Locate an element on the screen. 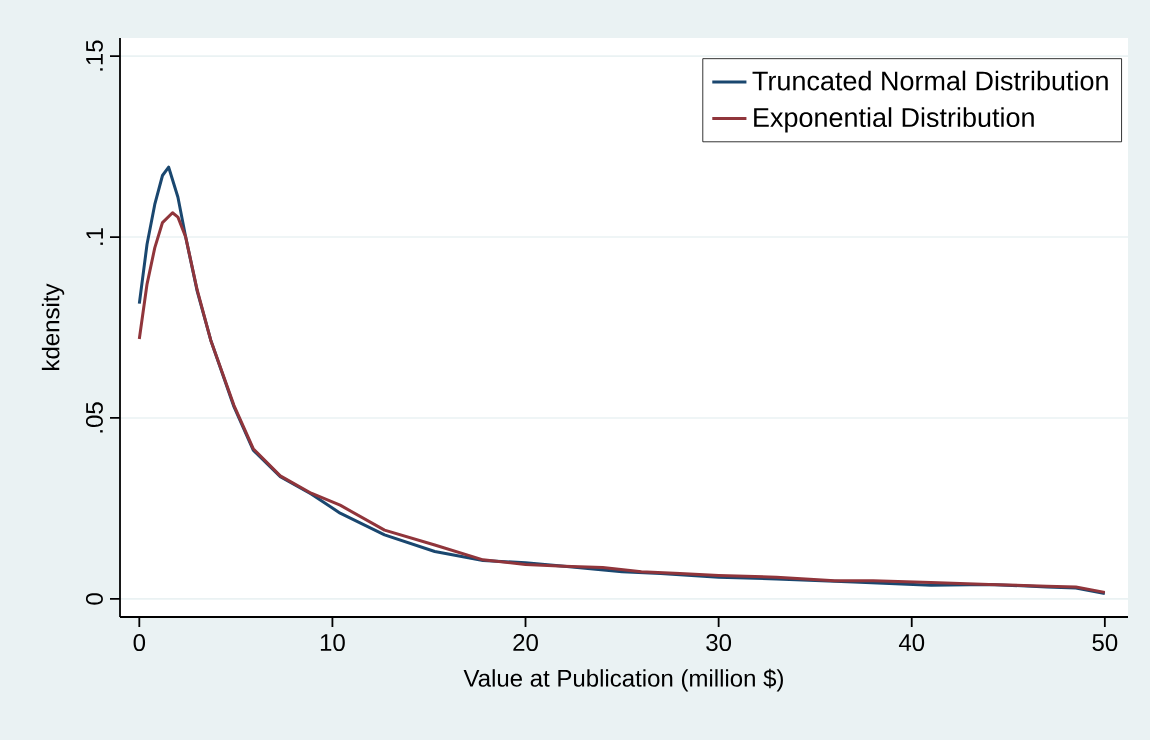  y-tick-label: .05 is located at coordinates (94, 417).